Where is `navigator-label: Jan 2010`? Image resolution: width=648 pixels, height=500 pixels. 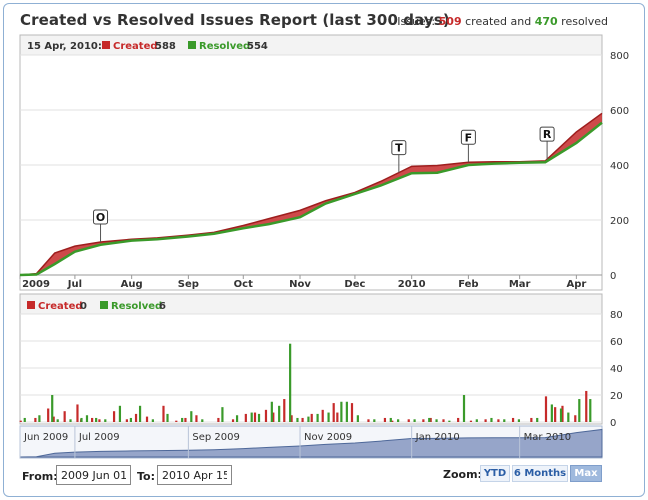
navigator-label: Jan 2010 is located at coordinates (437, 437).